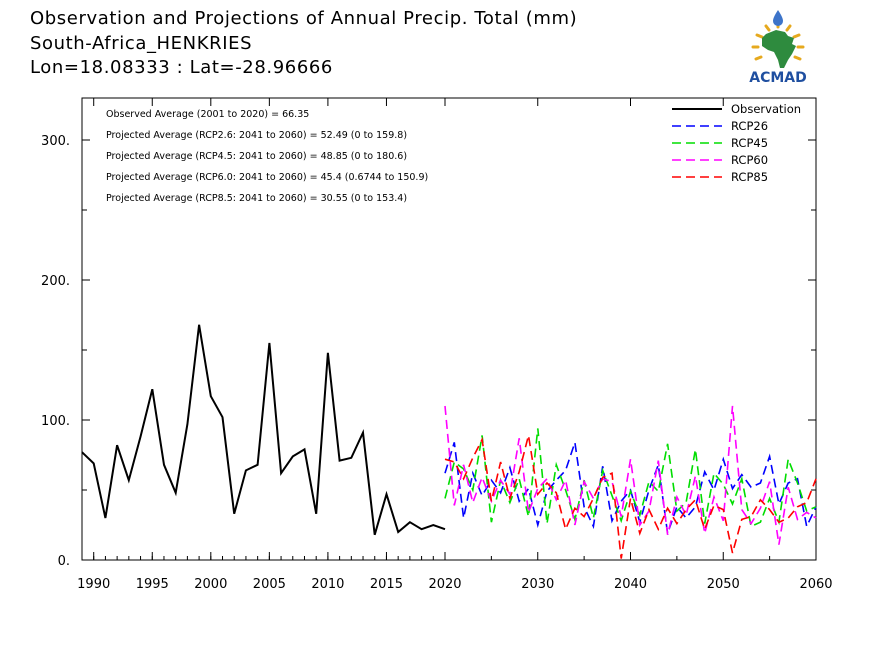 This screenshot has height=659, width=879. I want to click on x-tick-label: 2000, so click(210, 584).